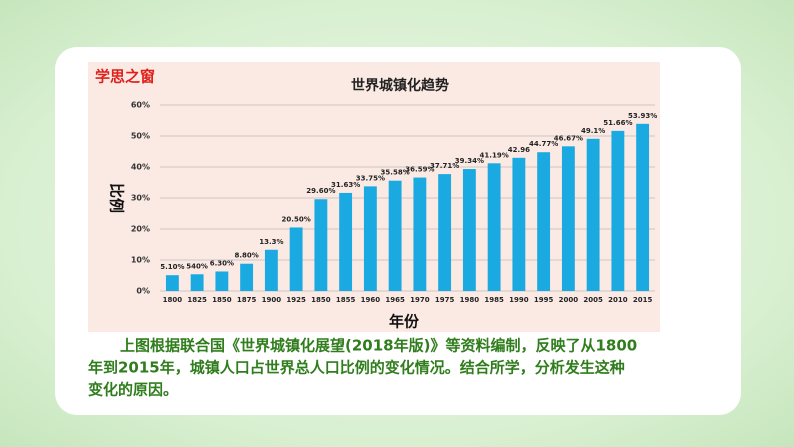 This screenshot has width=794, height=447. I want to click on section-label: 学思之窗, so click(125, 77).